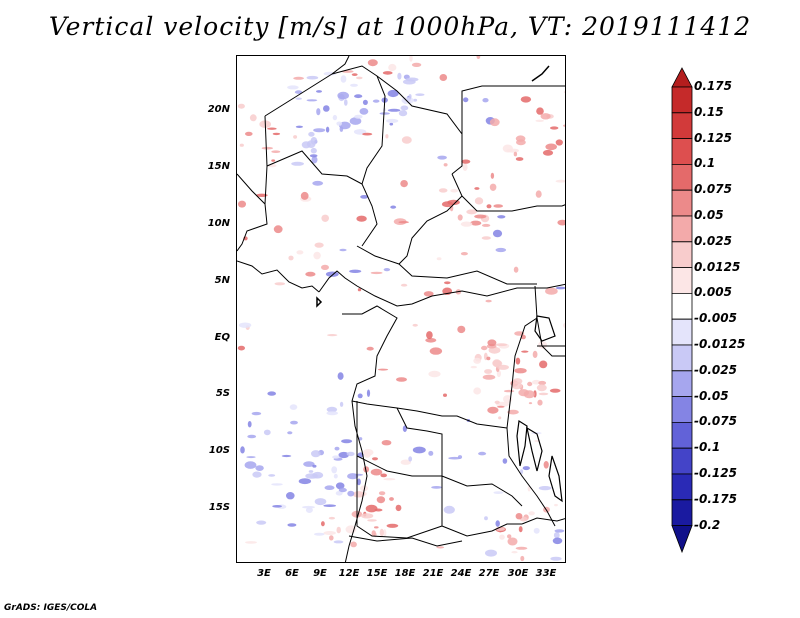 This screenshot has width=800, height=618. I want to click on lon-label-27e: 27E, so click(489, 573).